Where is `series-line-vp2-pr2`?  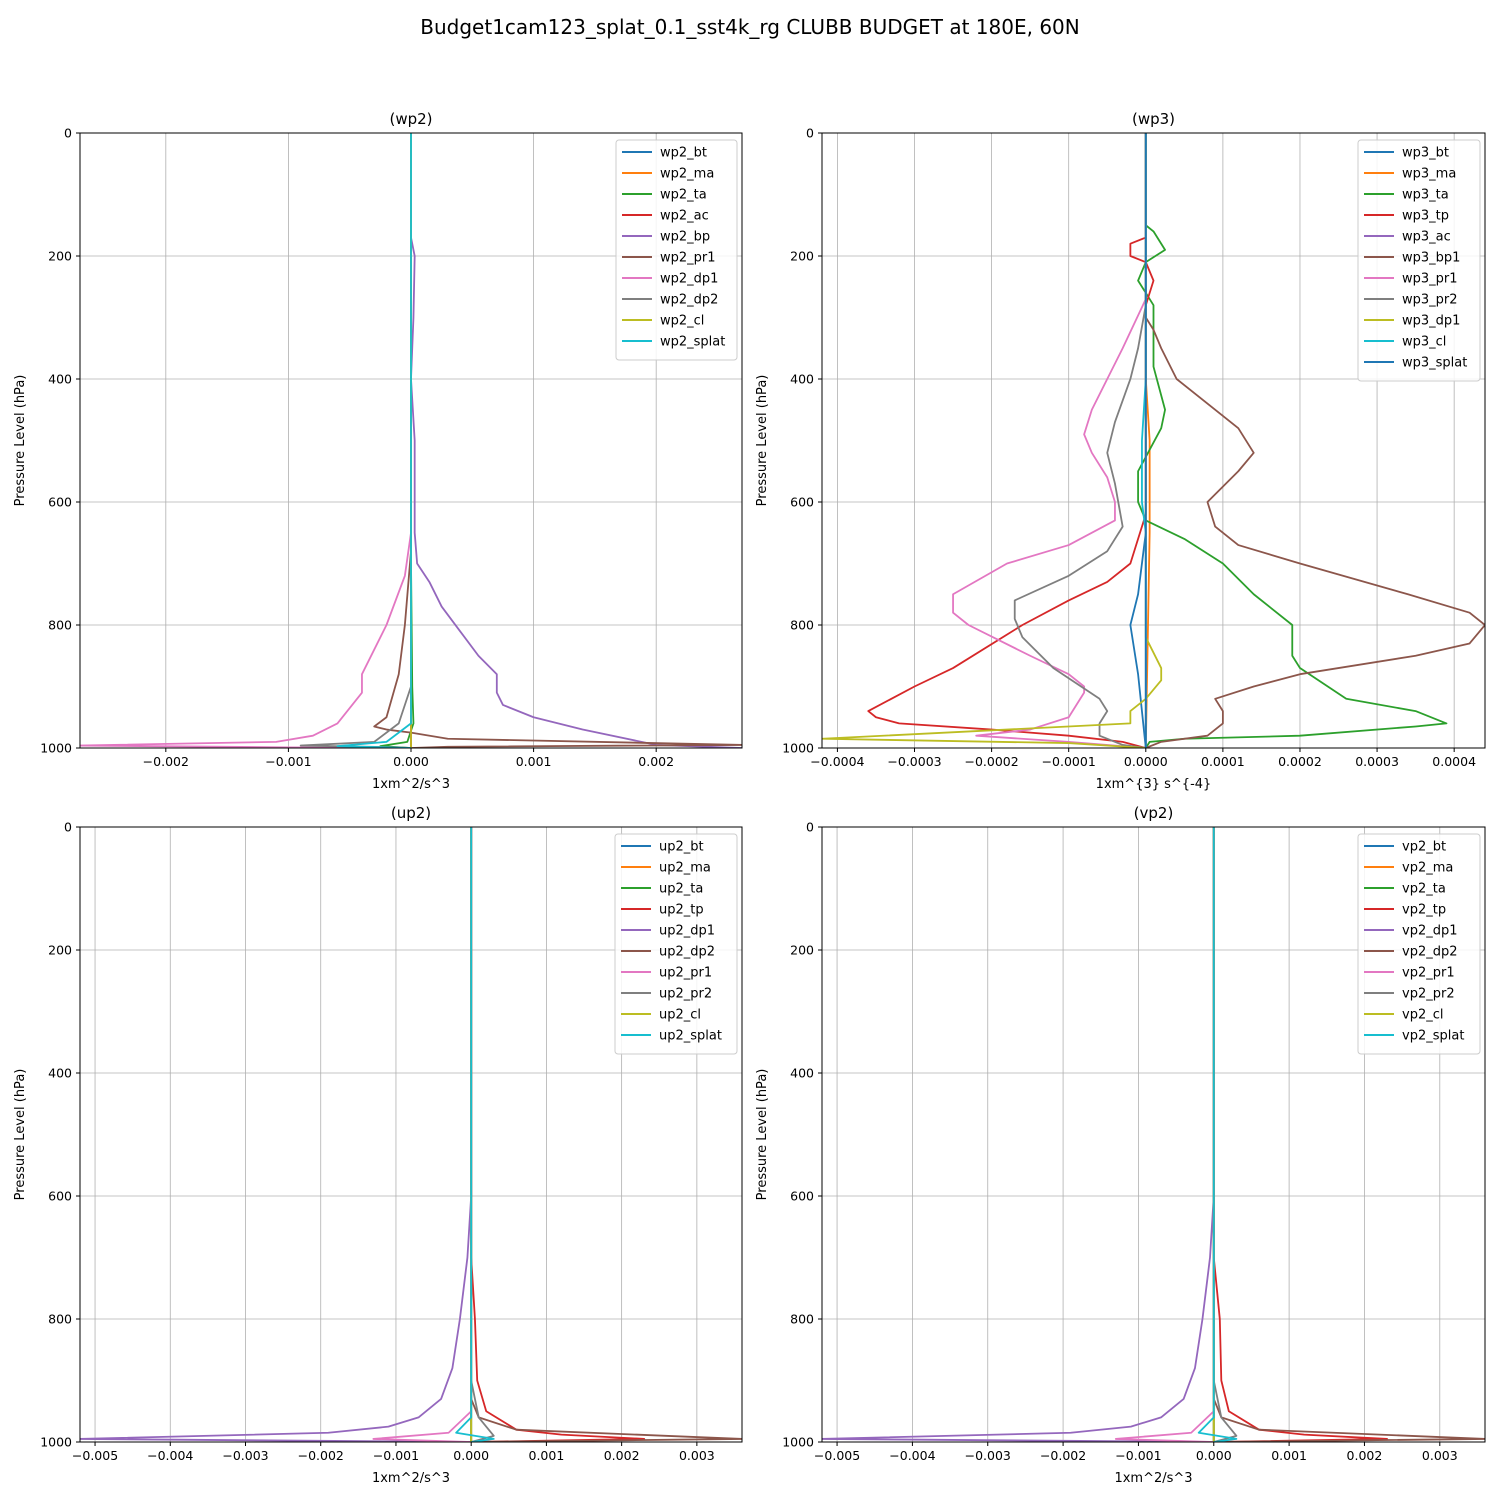
series-line-vp2-pr2 is located at coordinates (1225, 1134).